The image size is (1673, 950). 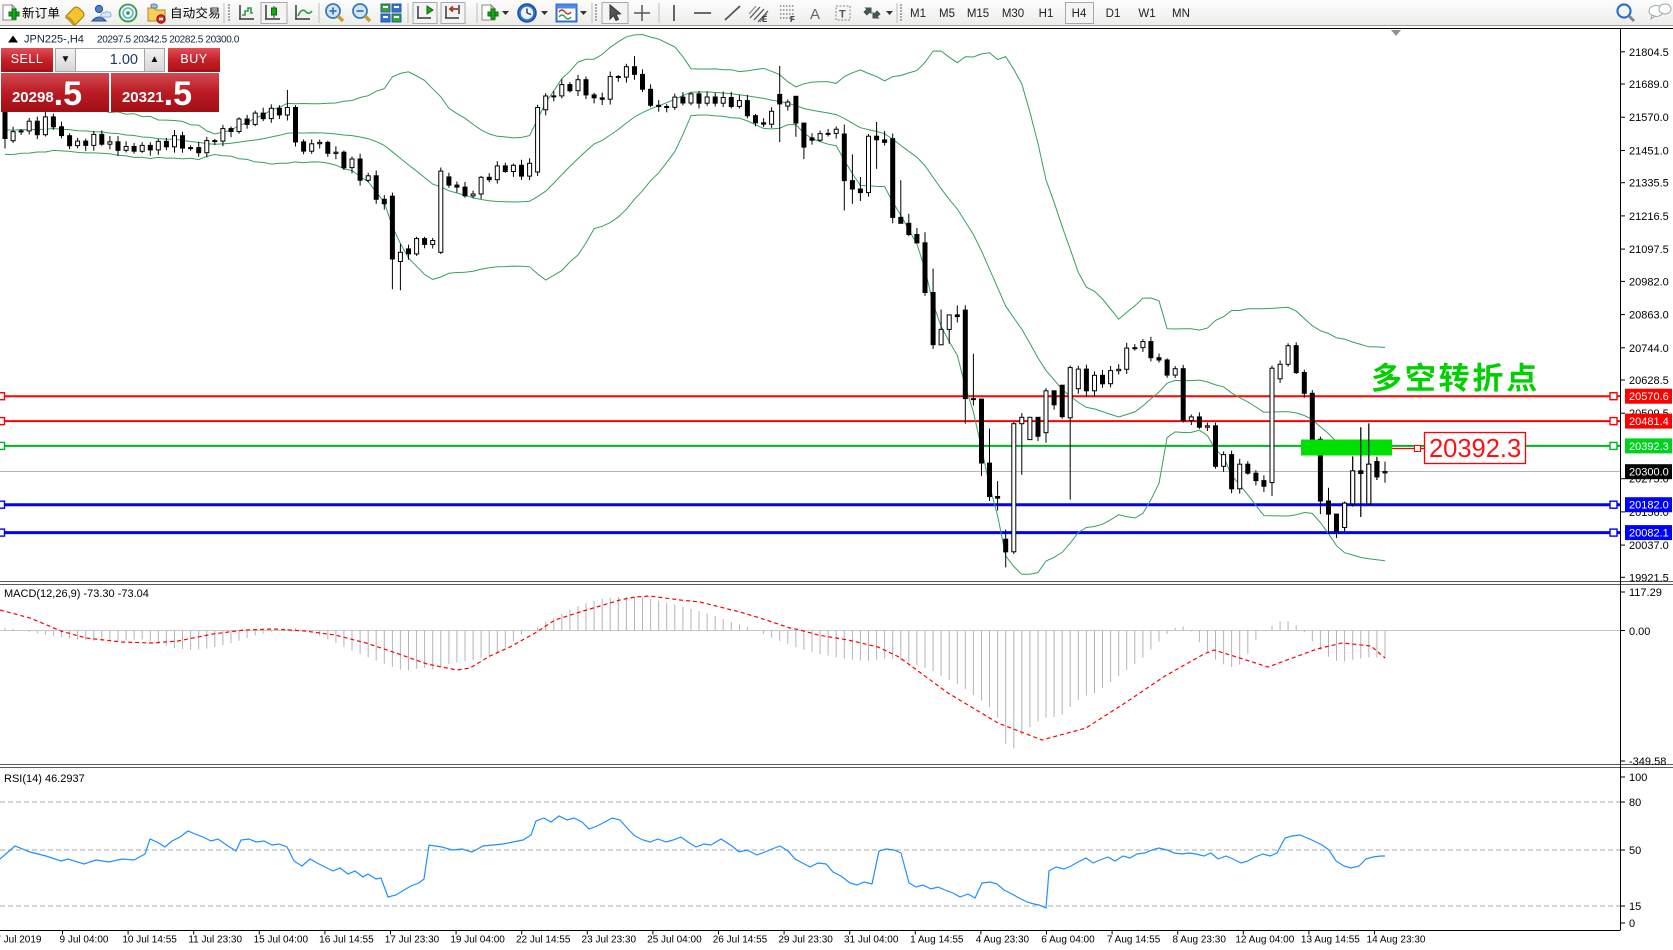 What do you see at coordinates (740, 940) in the screenshot?
I see `svg-text: 26 Jul 14:55` at bounding box center [740, 940].